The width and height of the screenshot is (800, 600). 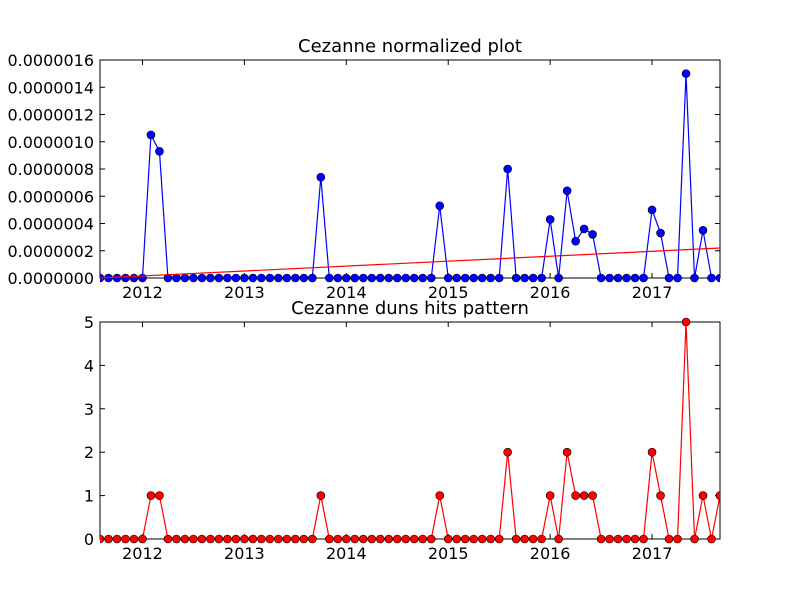 What do you see at coordinates (50, 87) in the screenshot?
I see `y-tick-label: 0.0000014` at bounding box center [50, 87].